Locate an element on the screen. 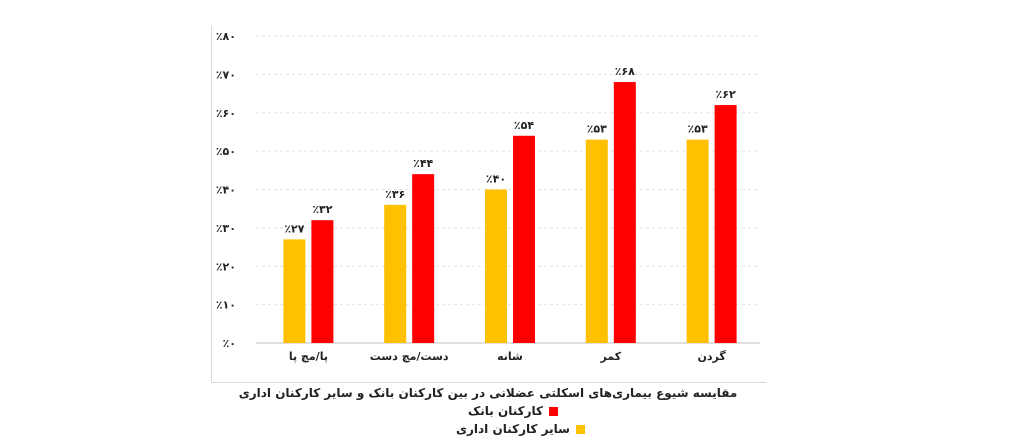 This screenshot has height=448, width=1024. x-tick-label: پا/مچ پا is located at coordinates (308, 356).